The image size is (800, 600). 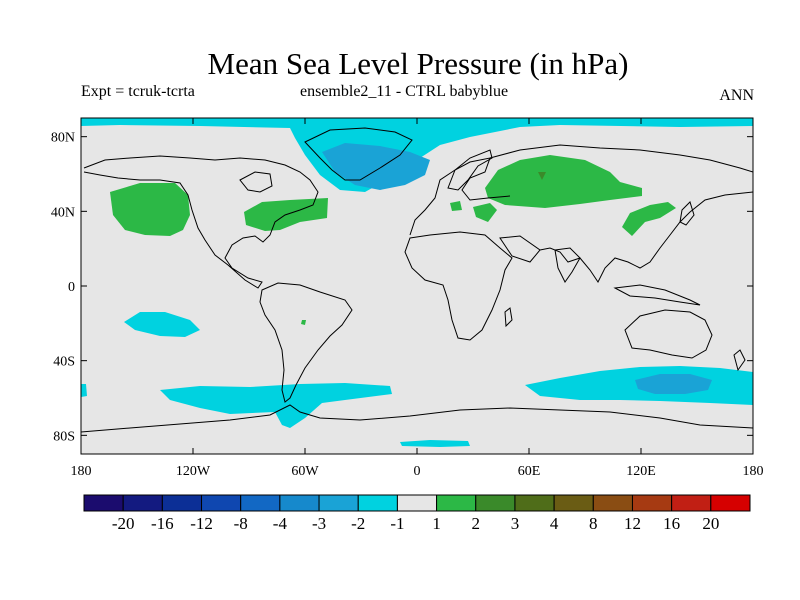 I want to click on eurasia-positive-core, so click(x=542, y=176).